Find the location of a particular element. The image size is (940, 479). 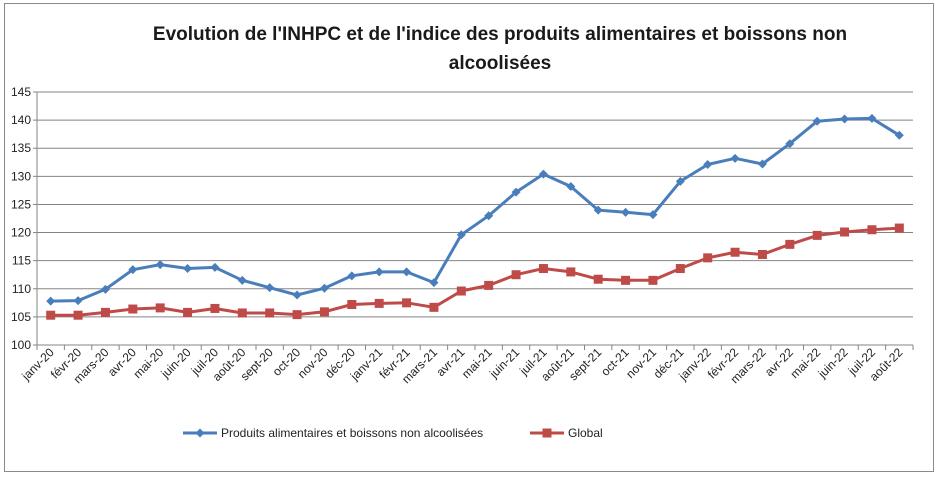

legend-label: Global is located at coordinates (585, 433).